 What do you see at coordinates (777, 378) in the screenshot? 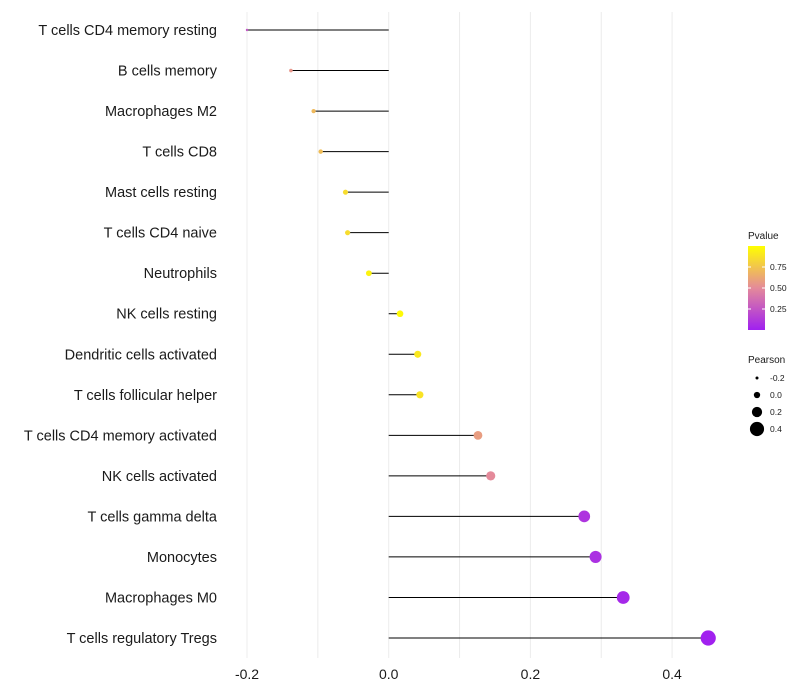
I see `size-legend-label: -0.2` at bounding box center [777, 378].